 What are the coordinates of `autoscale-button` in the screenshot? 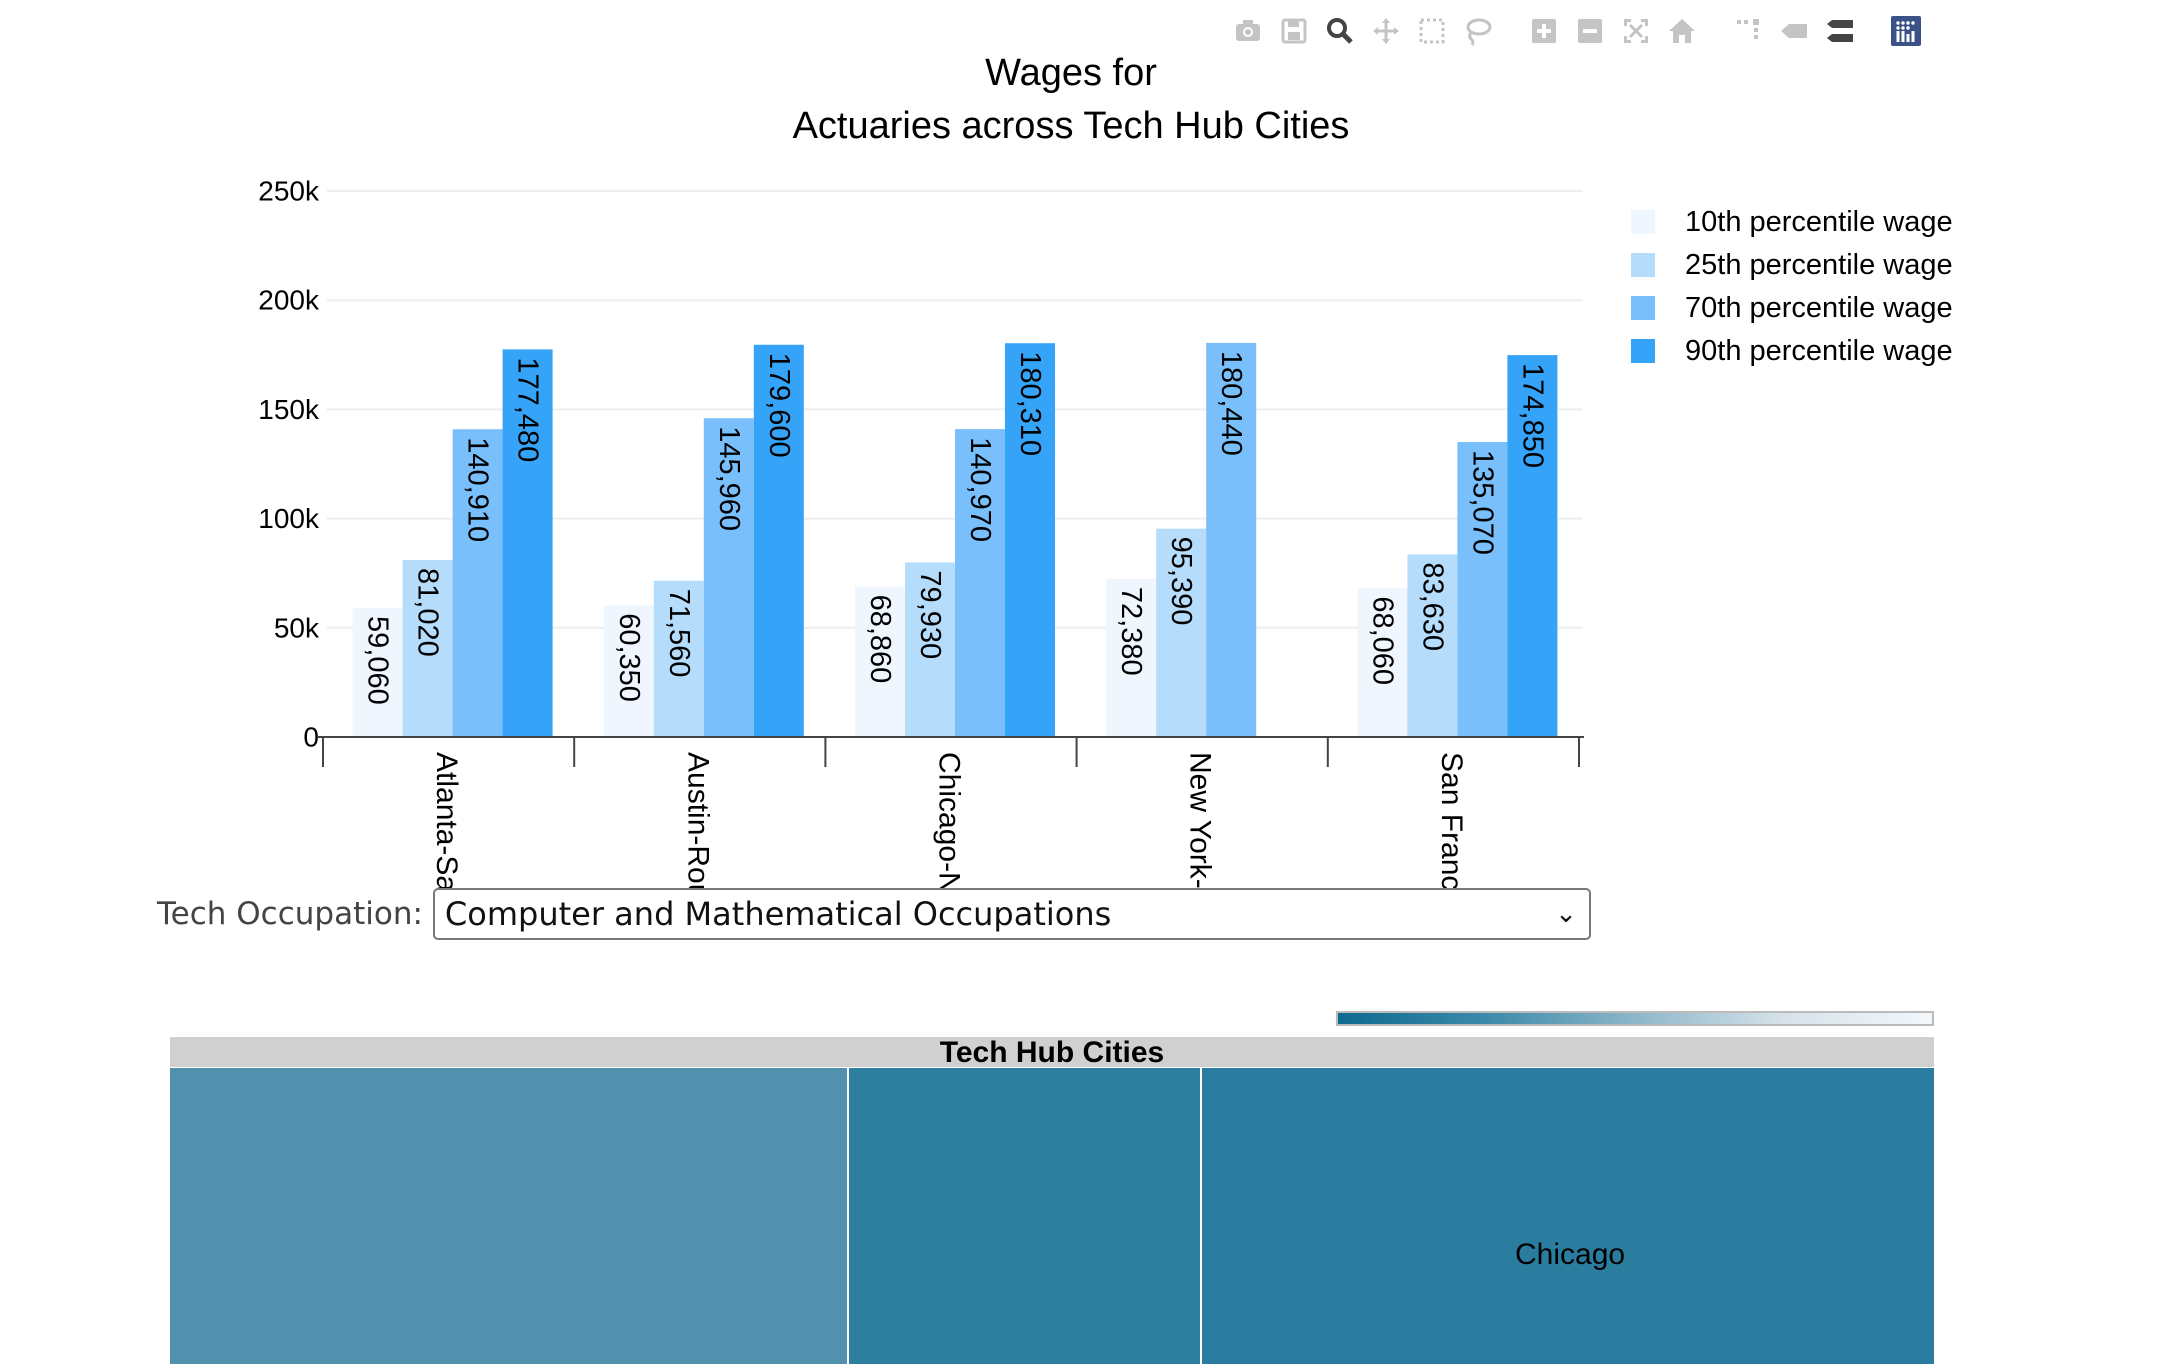 It's located at (1636, 31).